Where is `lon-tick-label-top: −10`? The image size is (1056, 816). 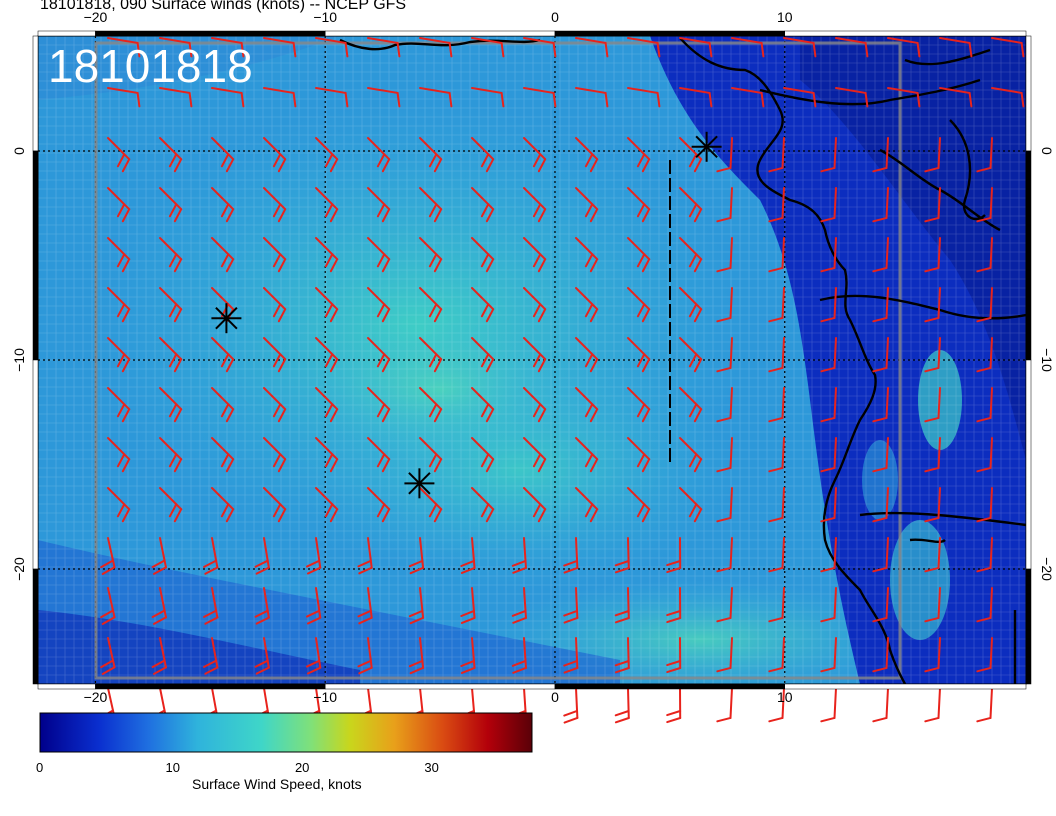
lon-tick-label-top: −10 is located at coordinates (325, 17).